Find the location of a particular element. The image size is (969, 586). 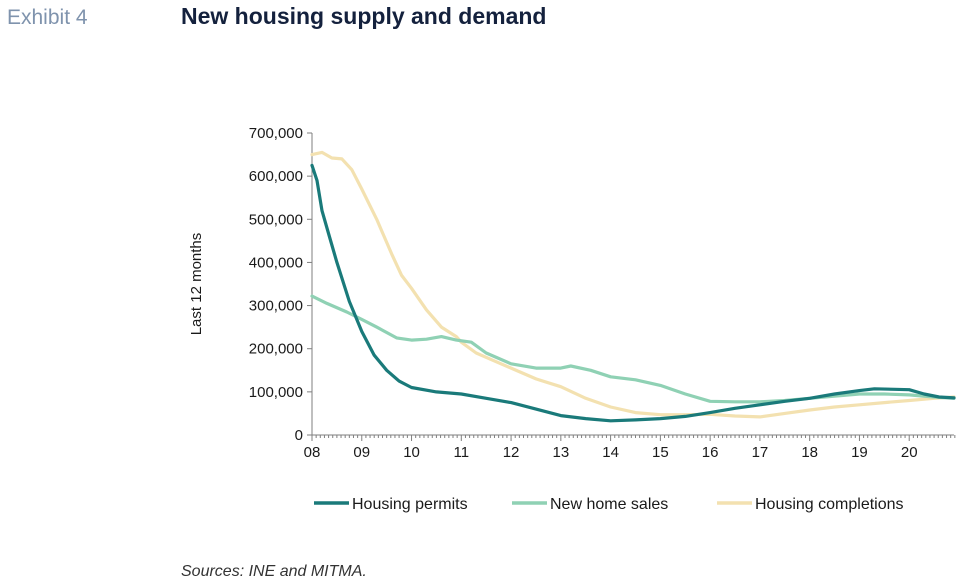

y-tick-label: 700,000 is located at coordinates (276, 133).